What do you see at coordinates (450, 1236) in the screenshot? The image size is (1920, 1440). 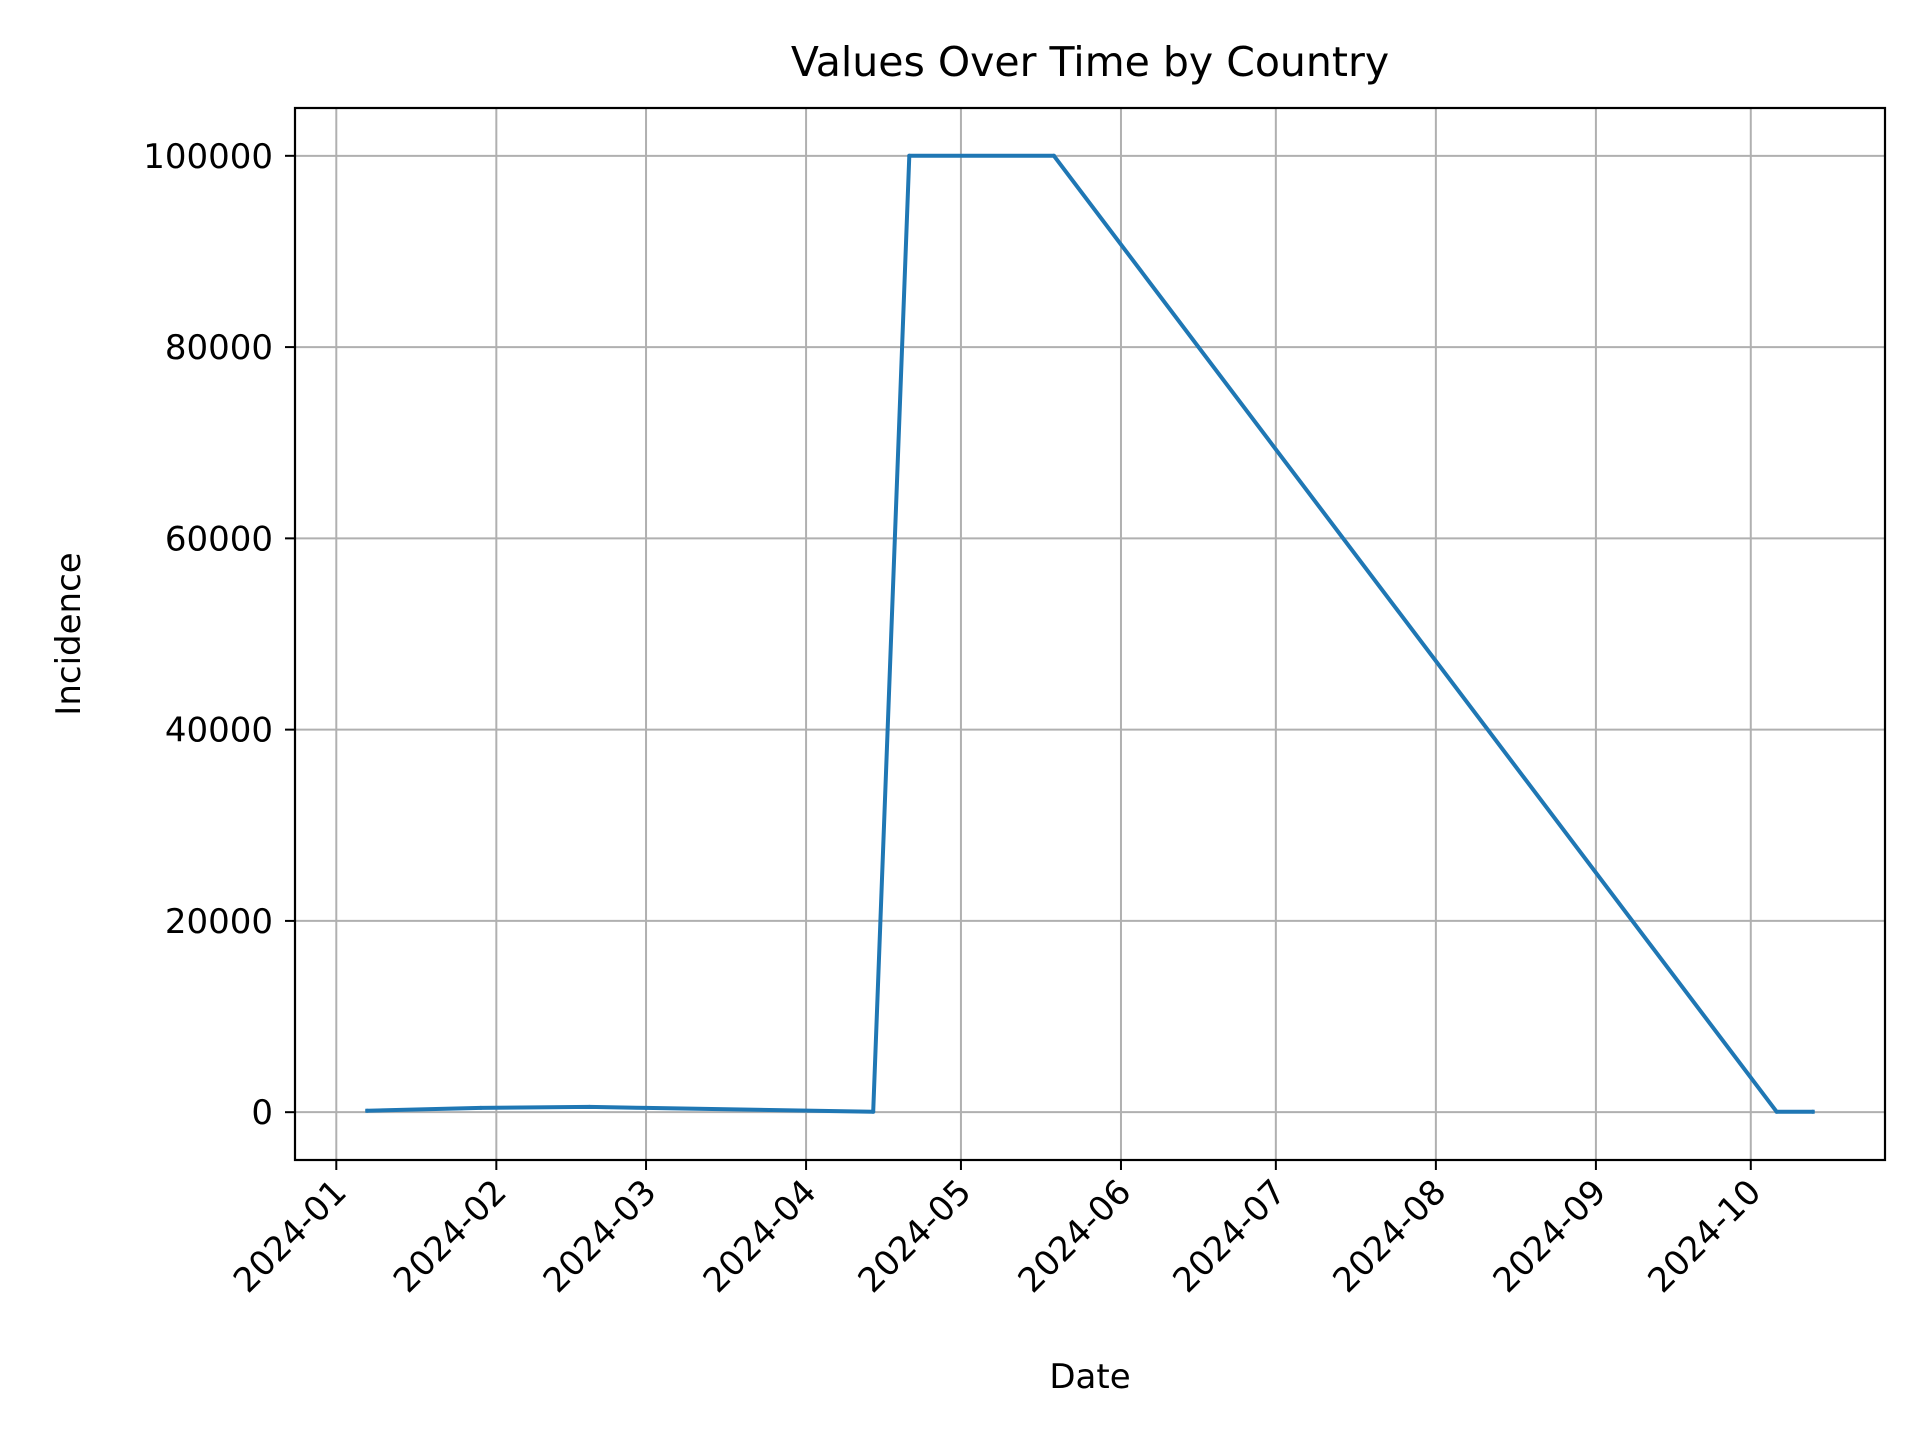 I see `x-tick-label: 2024-02` at bounding box center [450, 1236].